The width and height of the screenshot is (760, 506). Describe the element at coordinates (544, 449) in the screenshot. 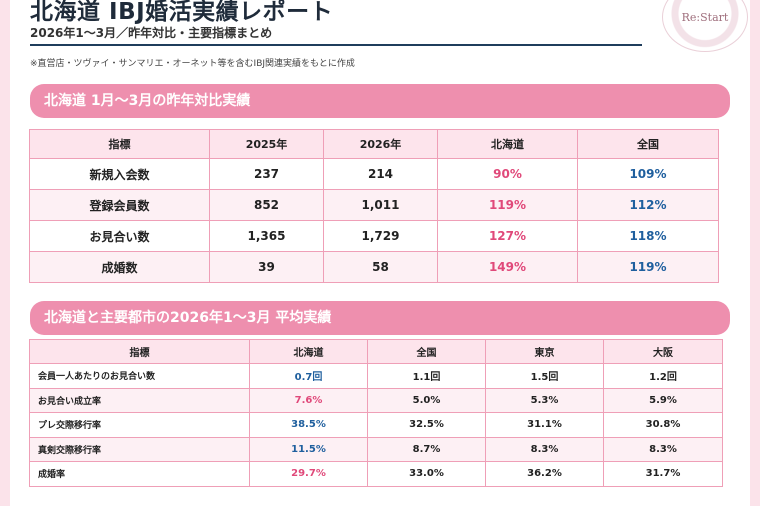

I see `city-tokyo-value: 8.3%` at that location.